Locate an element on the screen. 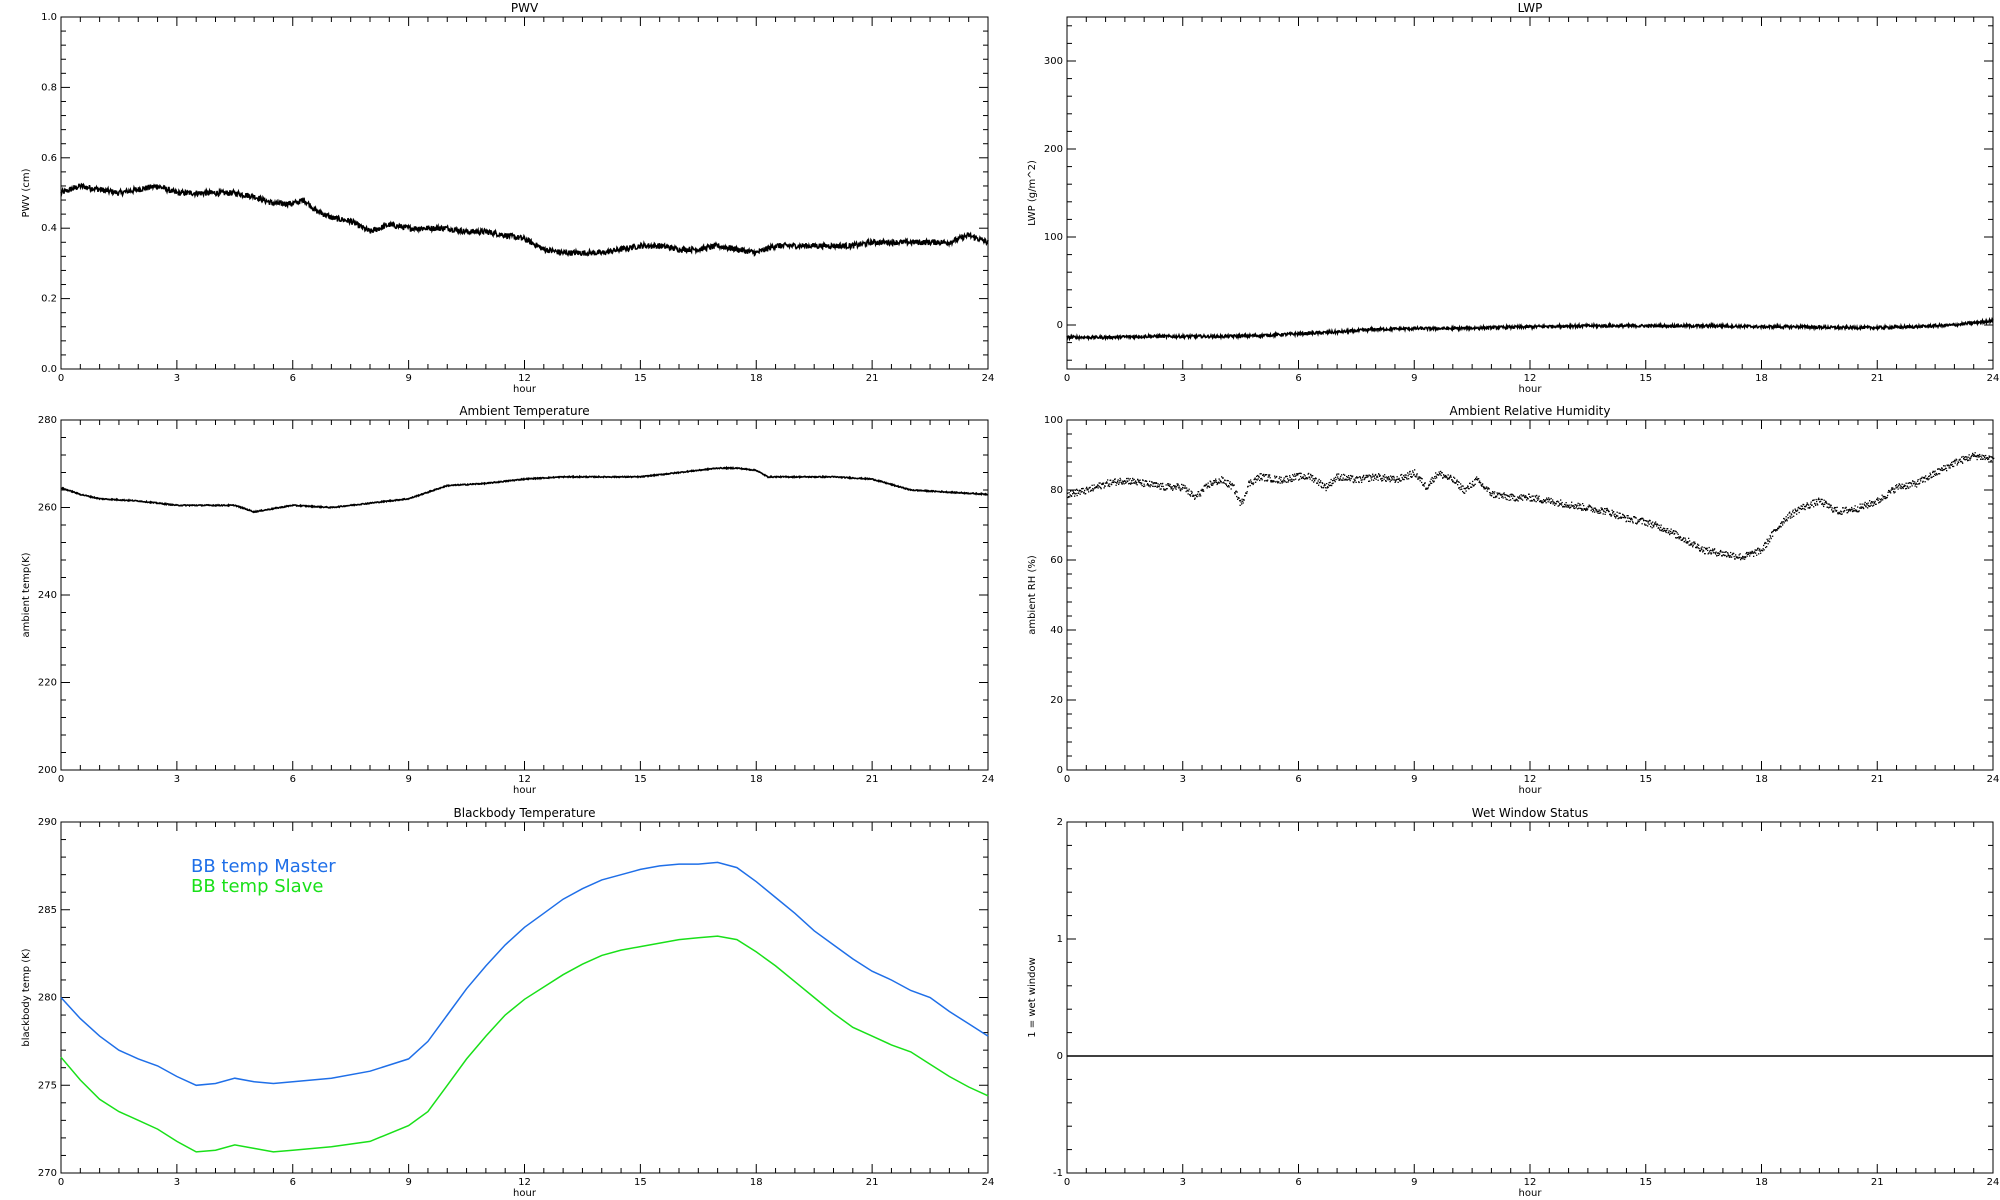  x-axis-label: hour is located at coordinates (525, 1193).